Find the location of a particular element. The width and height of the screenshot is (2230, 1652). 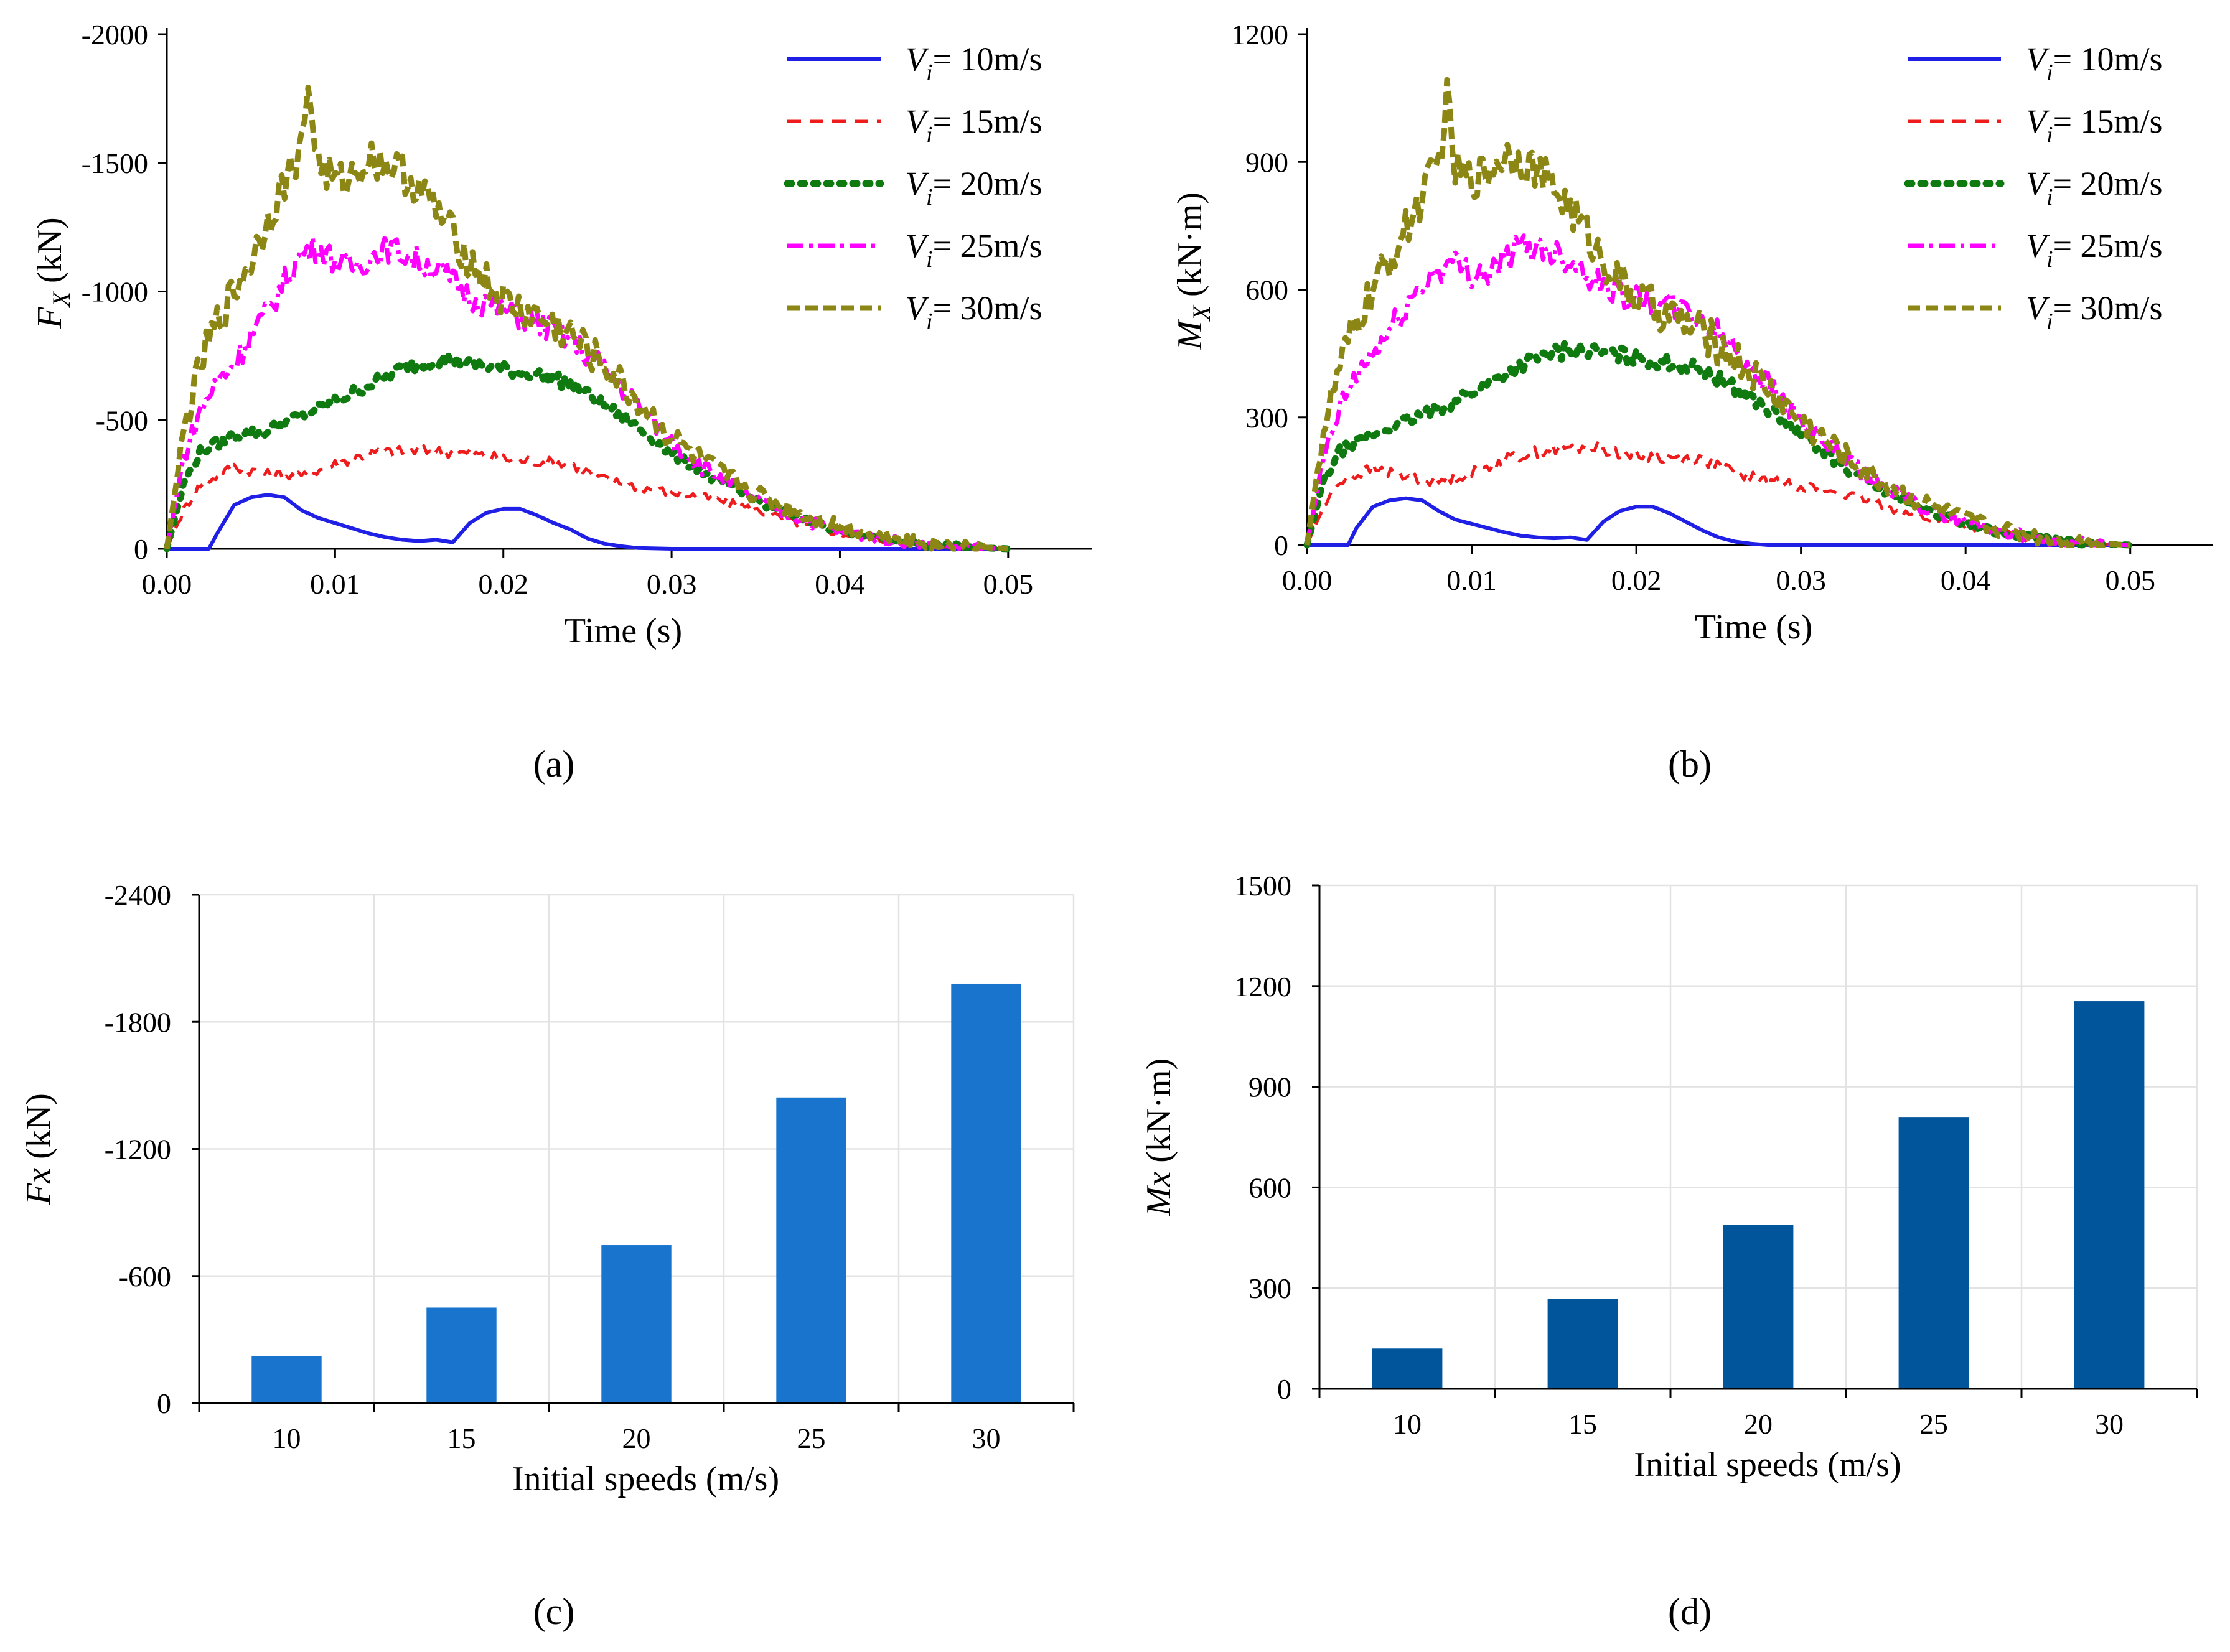

y-tick-label: -500 is located at coordinates (122, 420).